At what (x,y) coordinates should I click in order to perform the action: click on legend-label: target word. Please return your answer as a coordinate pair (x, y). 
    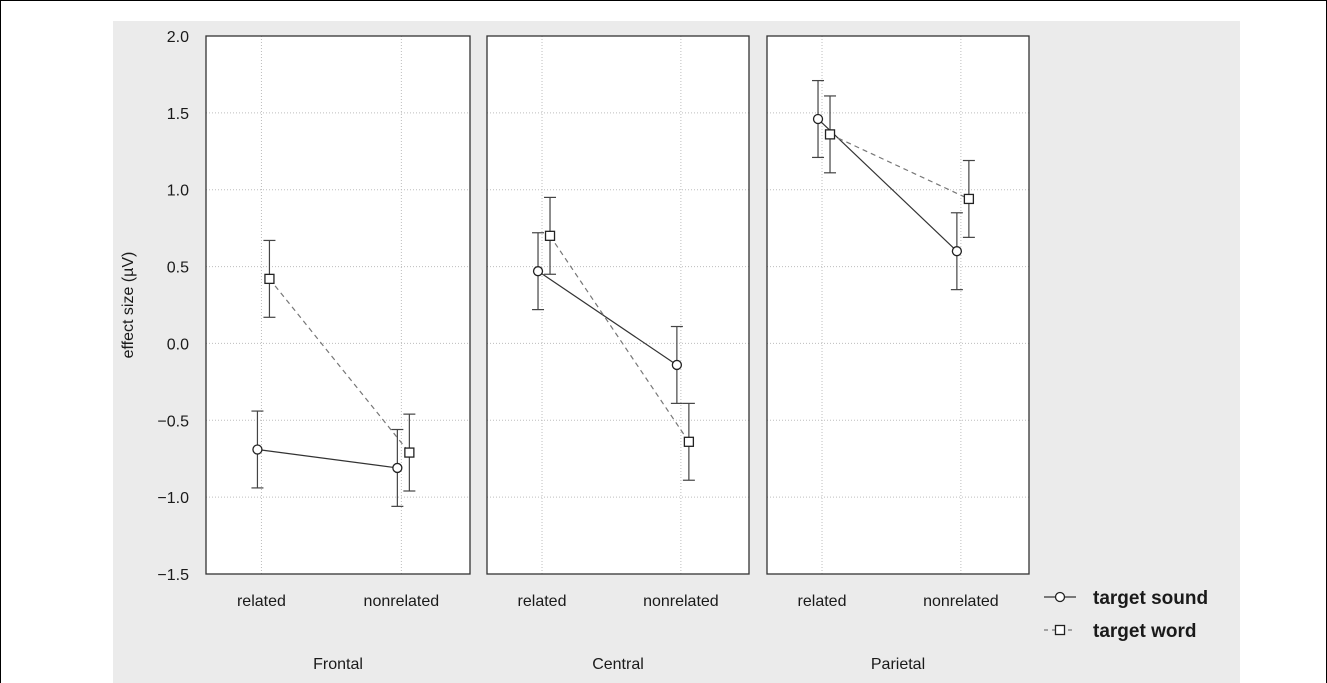
    Looking at the image, I should click on (1144, 631).